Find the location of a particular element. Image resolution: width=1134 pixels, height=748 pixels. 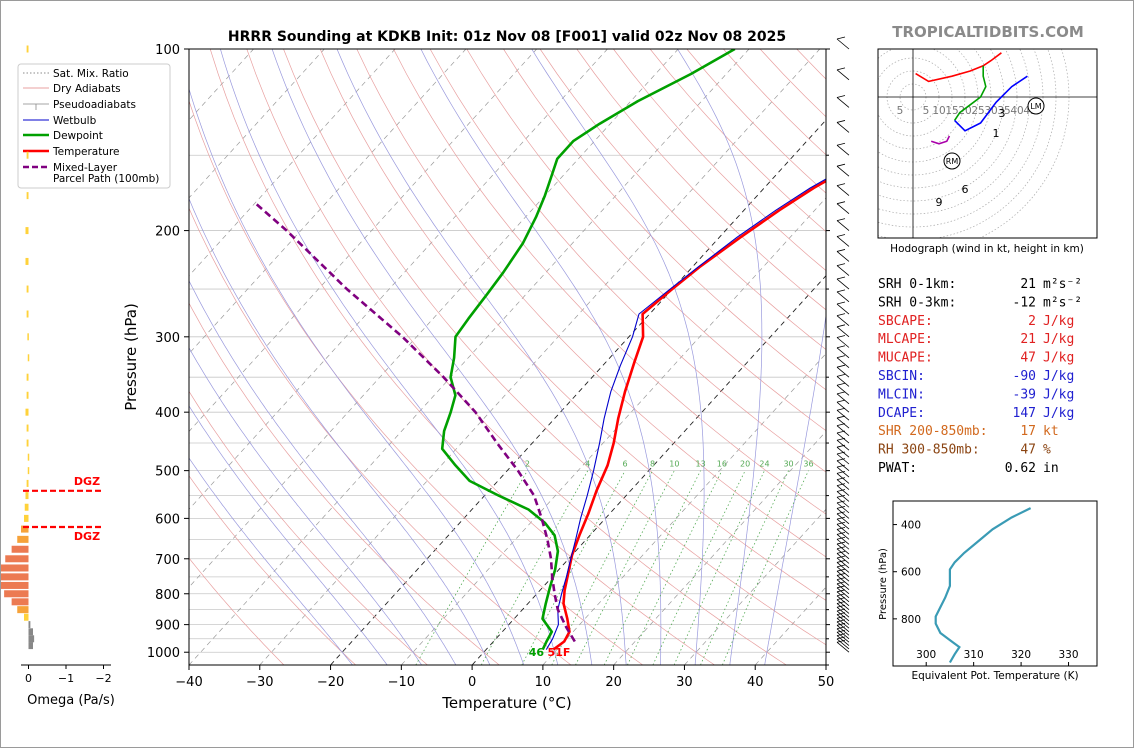

thetae-x-tick-label: 310 is located at coordinates (974, 655).